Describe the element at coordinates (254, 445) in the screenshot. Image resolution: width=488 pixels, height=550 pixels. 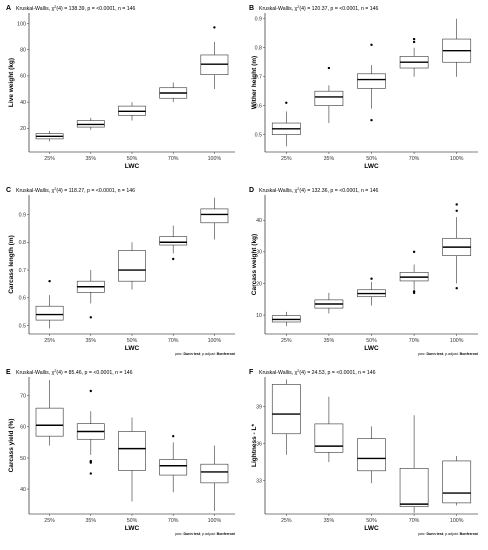
I see `y-axis-title: Lightness - L*` at that location.